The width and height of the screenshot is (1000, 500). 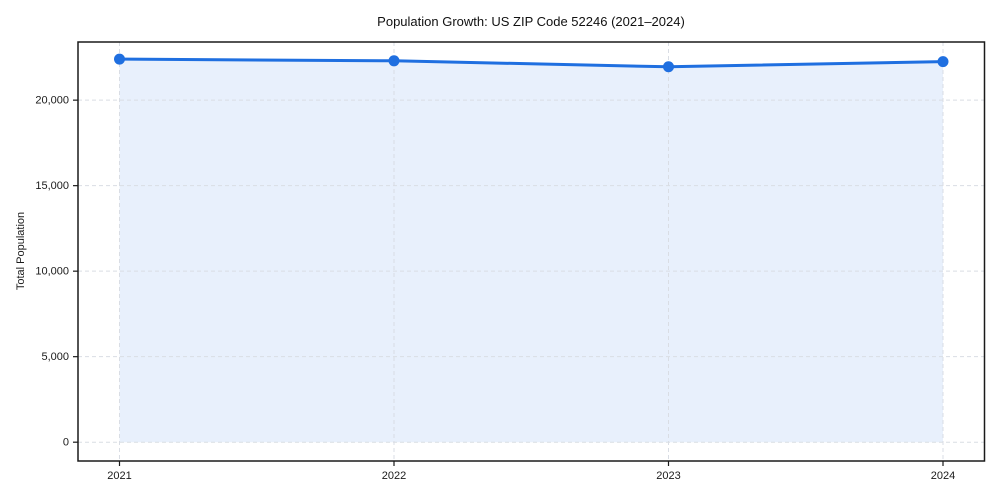 What do you see at coordinates (394, 61) in the screenshot?
I see `data-point-2022` at bounding box center [394, 61].